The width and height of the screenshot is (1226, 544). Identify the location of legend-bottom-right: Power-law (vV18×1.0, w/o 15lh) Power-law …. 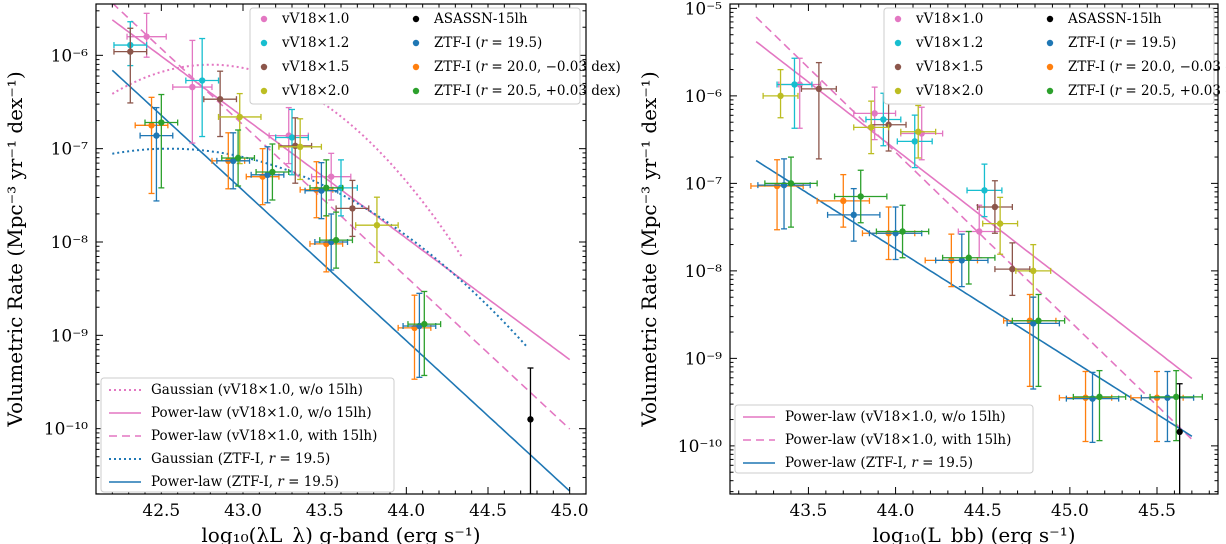
(884, 439).